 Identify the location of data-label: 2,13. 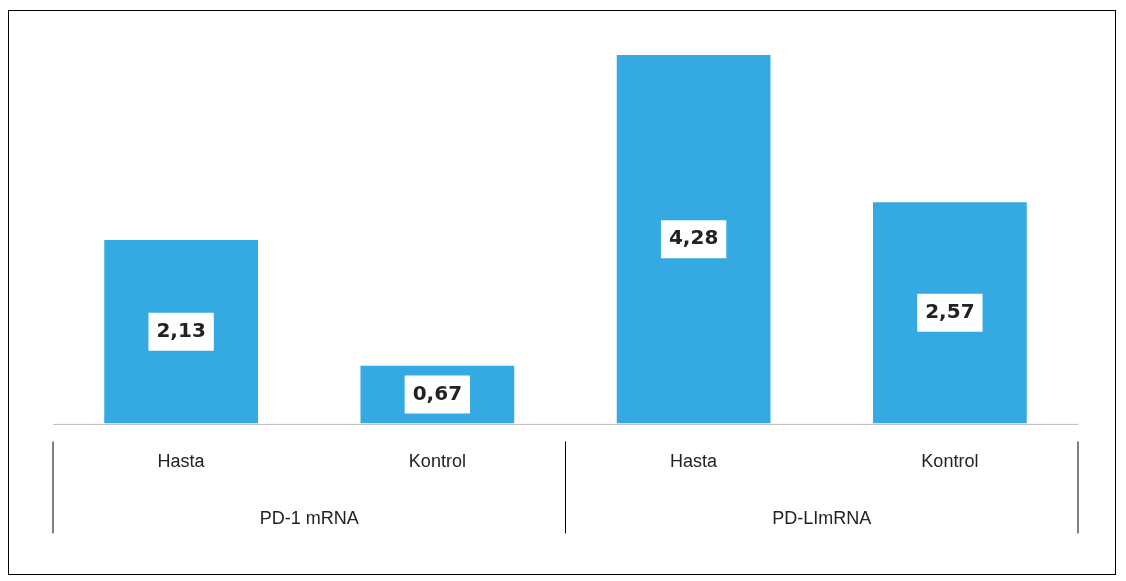
(181, 329).